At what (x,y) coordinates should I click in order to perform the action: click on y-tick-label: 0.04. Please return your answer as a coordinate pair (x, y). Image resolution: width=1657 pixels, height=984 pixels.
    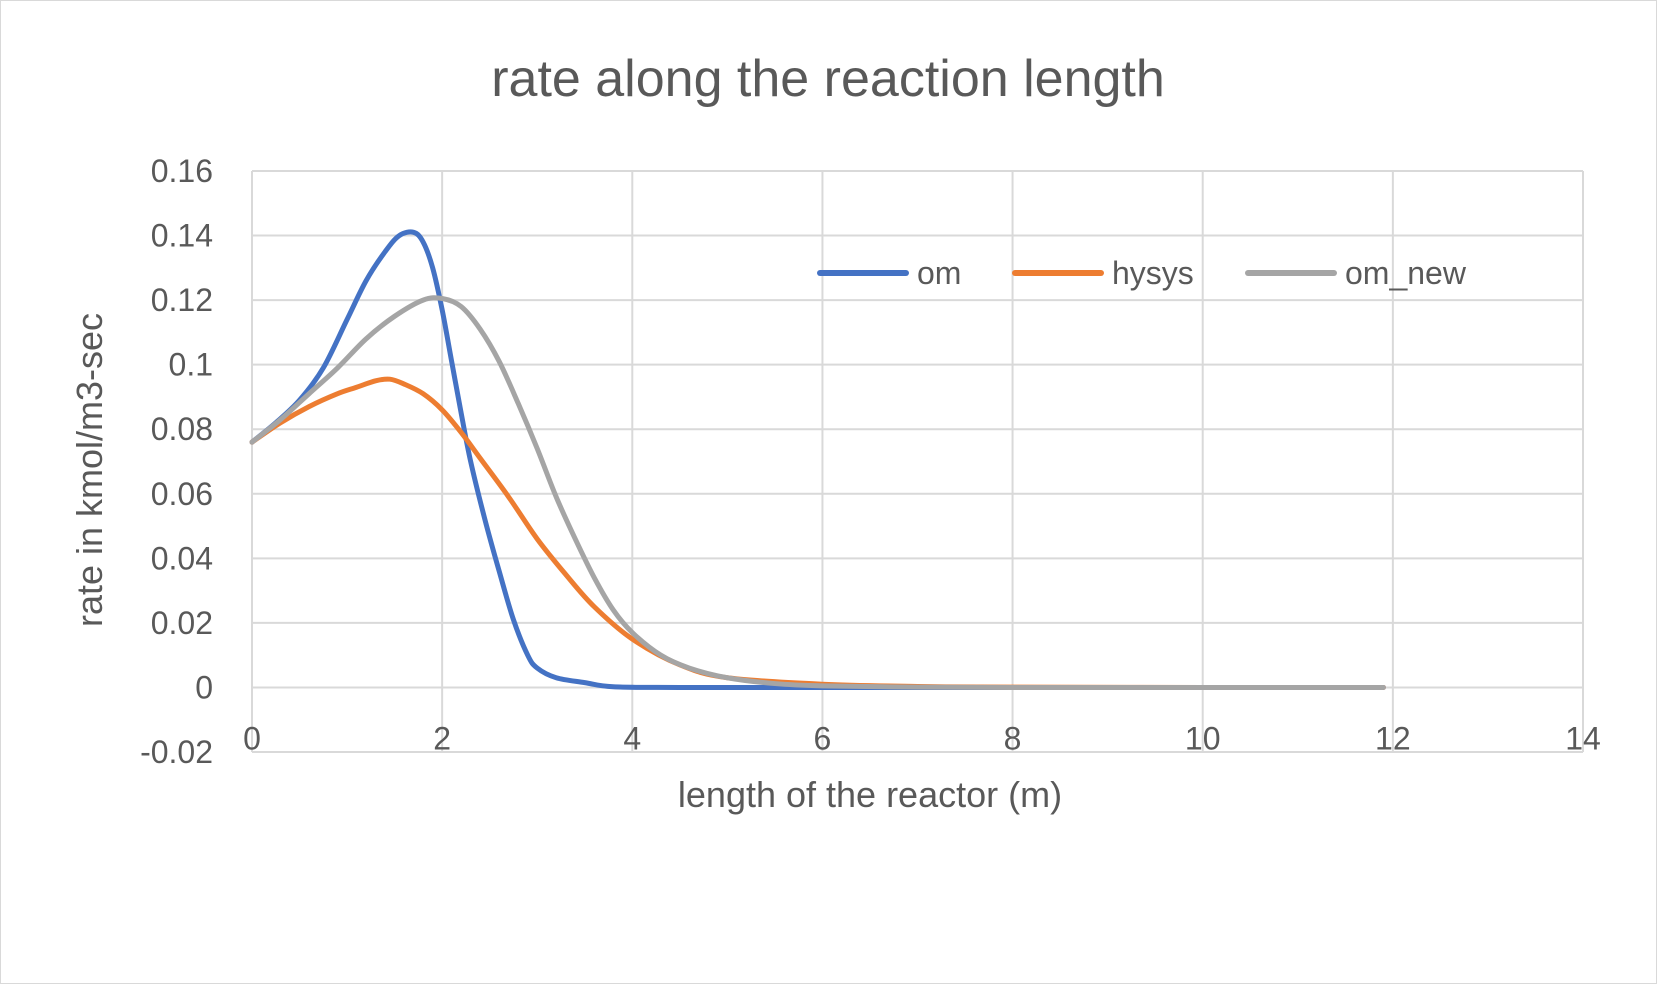
    Looking at the image, I should click on (182, 558).